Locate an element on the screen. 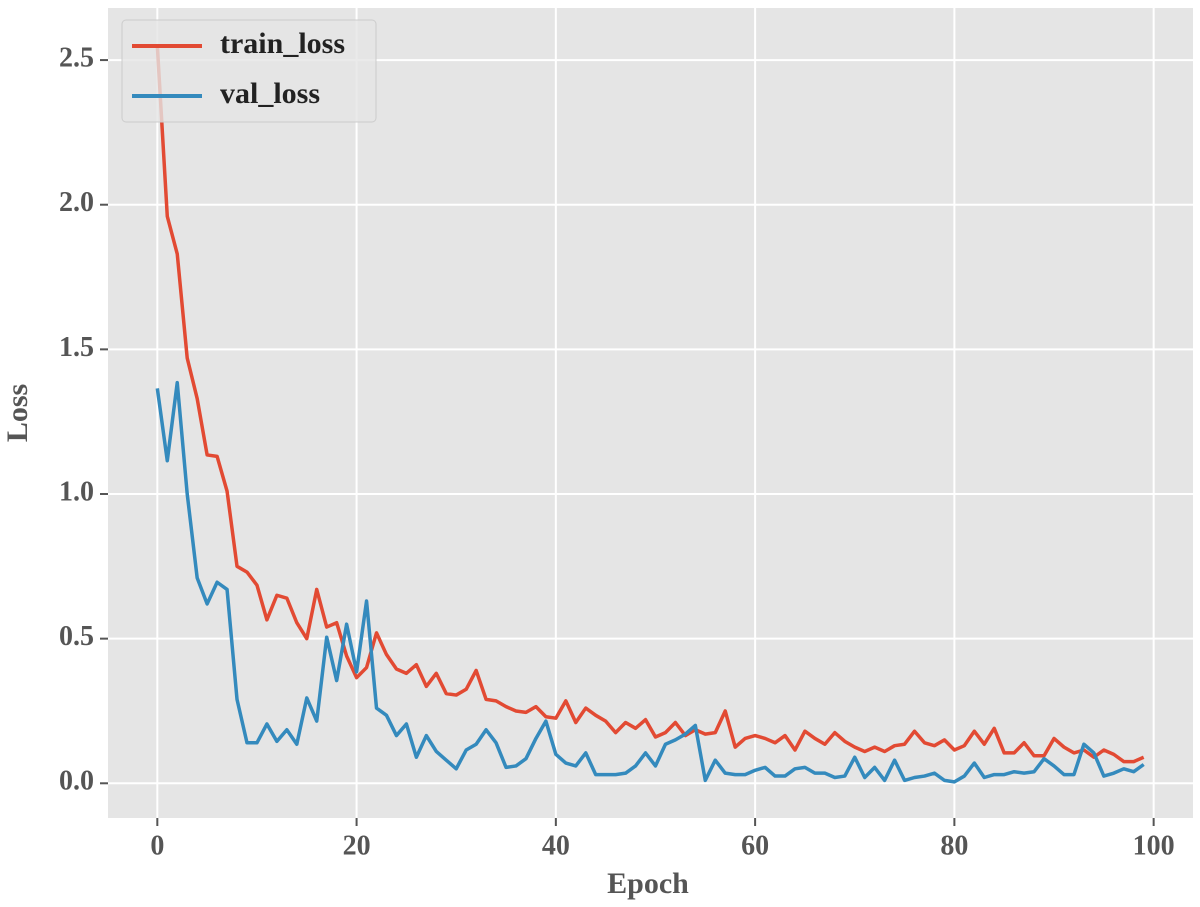 This screenshot has height=907, width=1200. x-tick-label: 0 is located at coordinates (157, 845).